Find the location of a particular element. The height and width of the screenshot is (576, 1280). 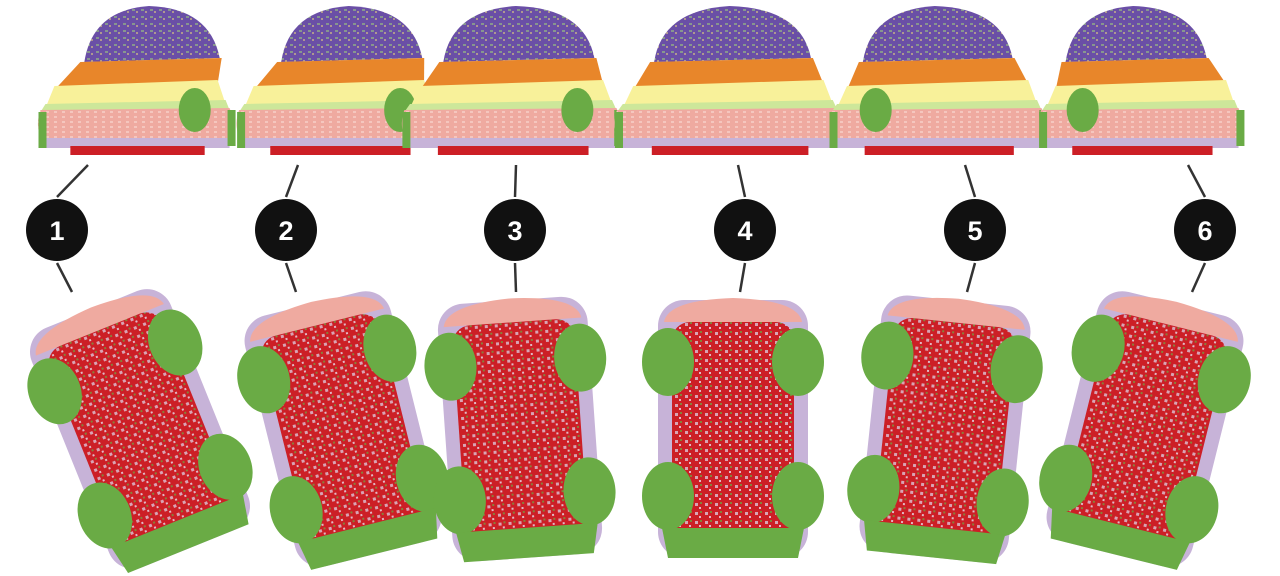

number-badge-6: 6 is located at coordinates (1205, 230).